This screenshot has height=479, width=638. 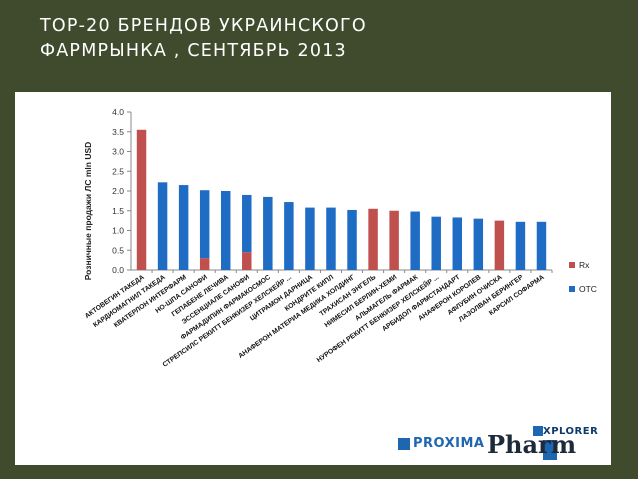 I want to click on xplorer-mark-icon, so click(x=538, y=431).